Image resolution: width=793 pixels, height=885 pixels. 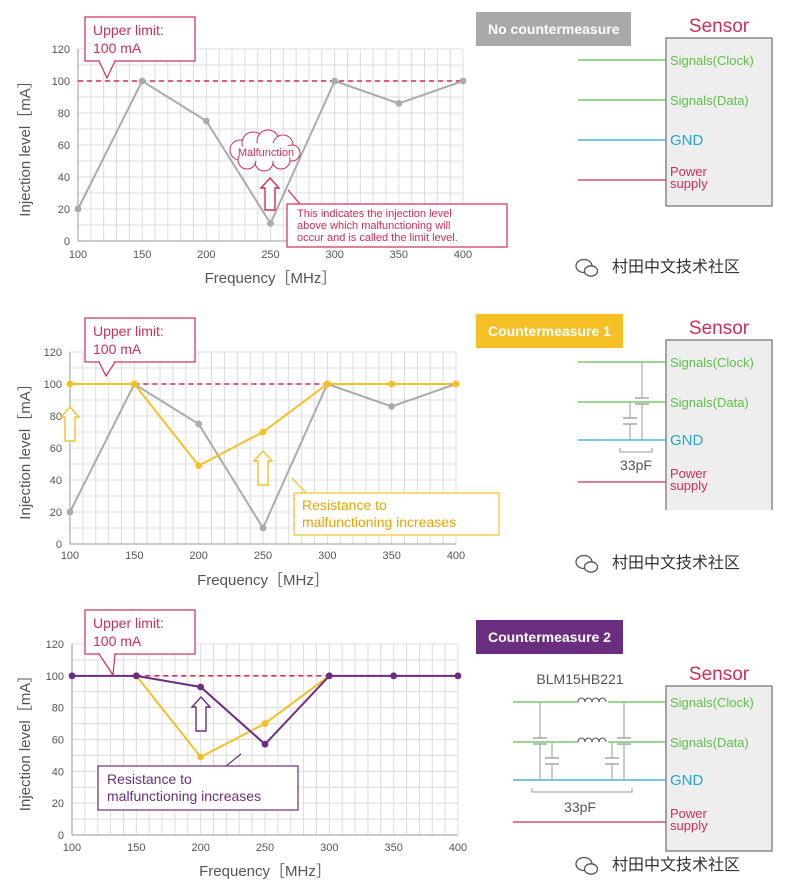 What do you see at coordinates (198, 556) in the screenshot?
I see `x-tick-label: 200` at bounding box center [198, 556].